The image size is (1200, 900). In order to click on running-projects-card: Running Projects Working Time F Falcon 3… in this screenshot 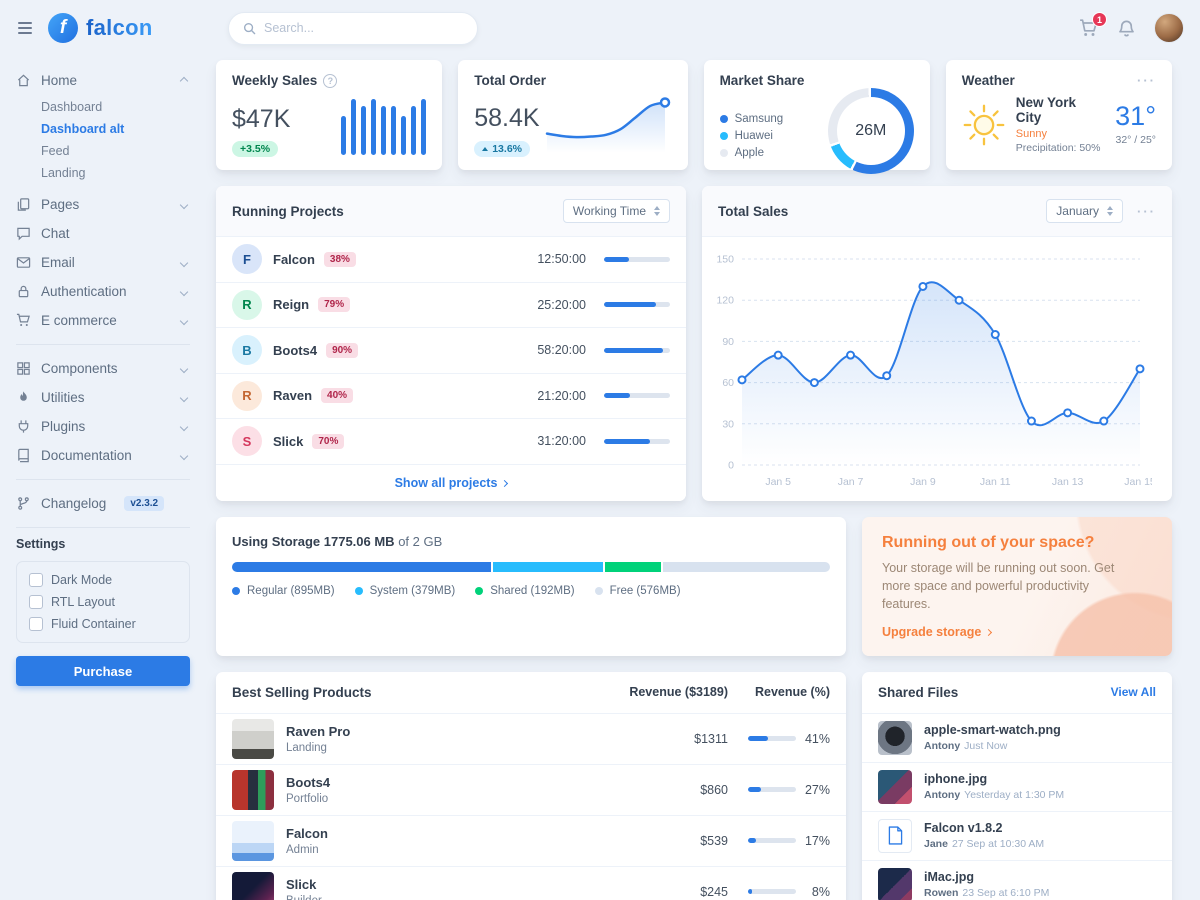, I will do `click(451, 343)`.